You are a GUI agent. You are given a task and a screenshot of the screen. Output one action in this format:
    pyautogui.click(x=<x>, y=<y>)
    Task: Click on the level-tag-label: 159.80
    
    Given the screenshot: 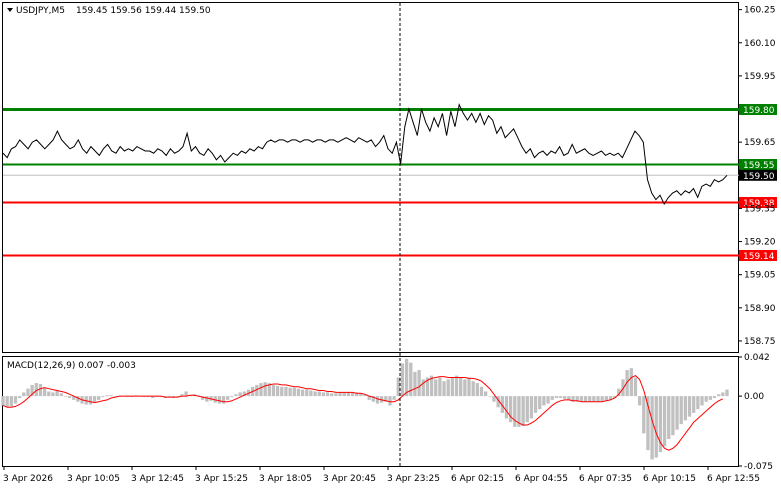 What is the action you would take?
    pyautogui.click(x=759, y=111)
    